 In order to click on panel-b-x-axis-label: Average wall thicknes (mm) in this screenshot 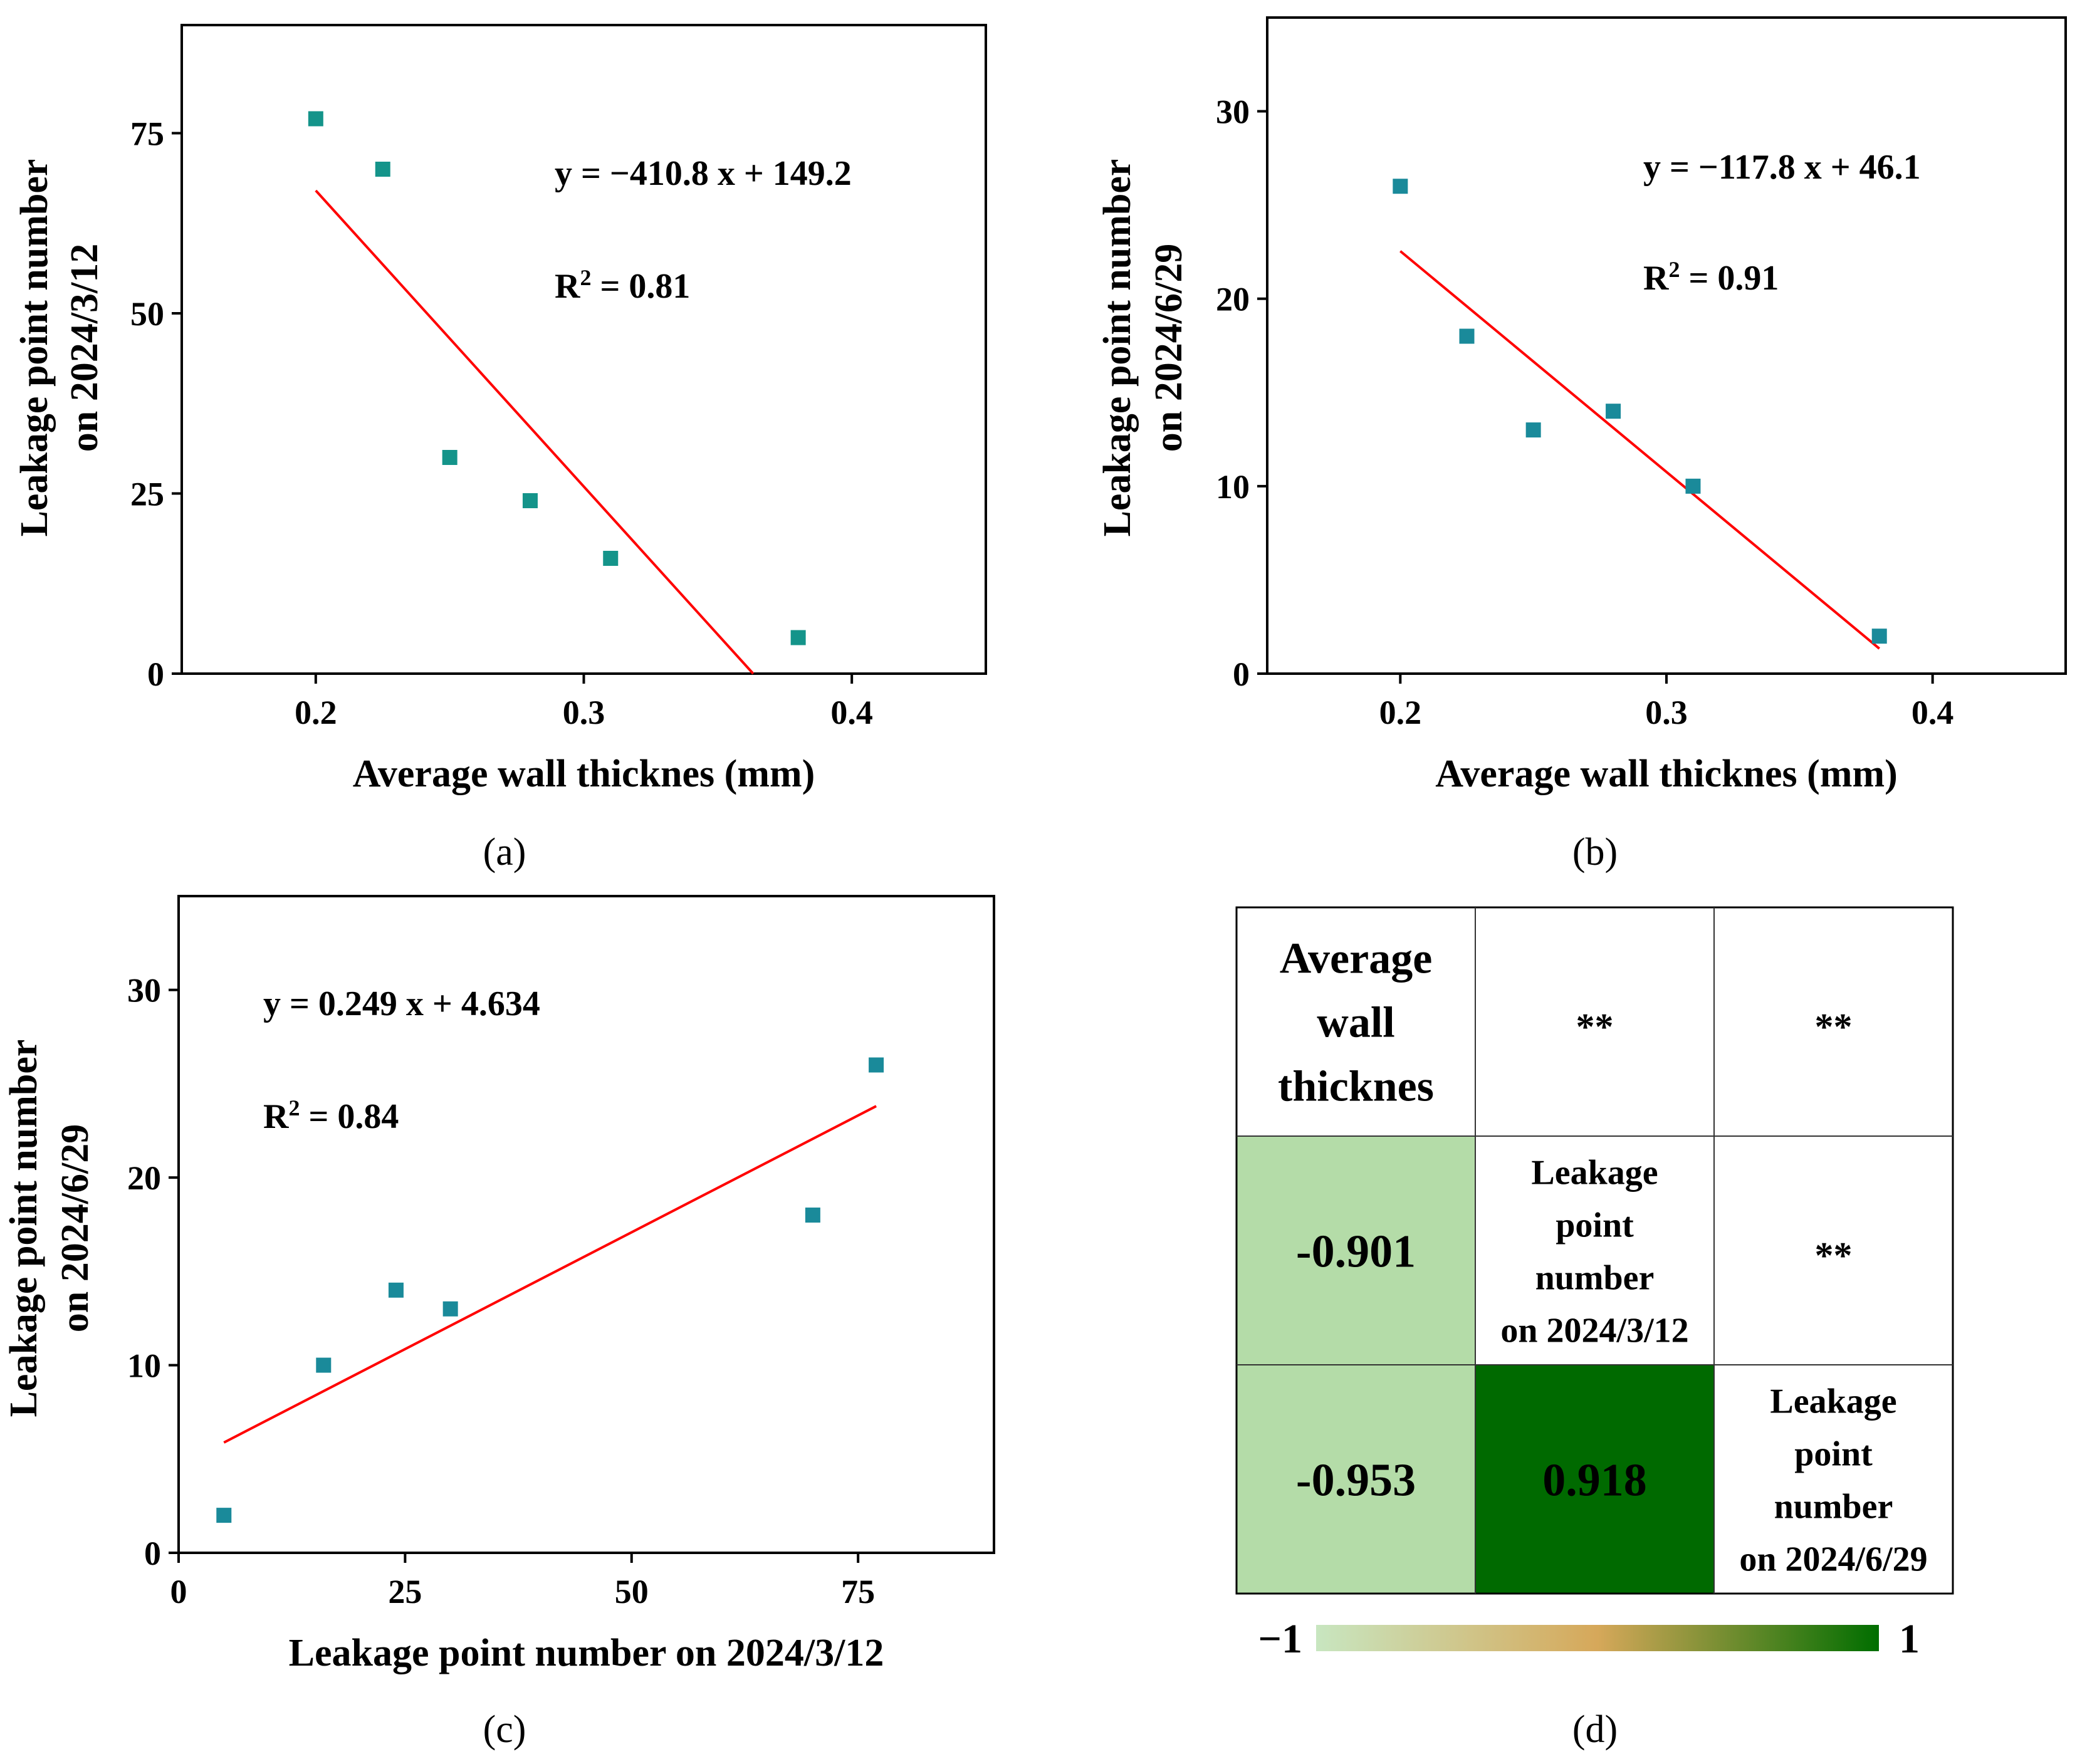, I will do `click(1667, 774)`.